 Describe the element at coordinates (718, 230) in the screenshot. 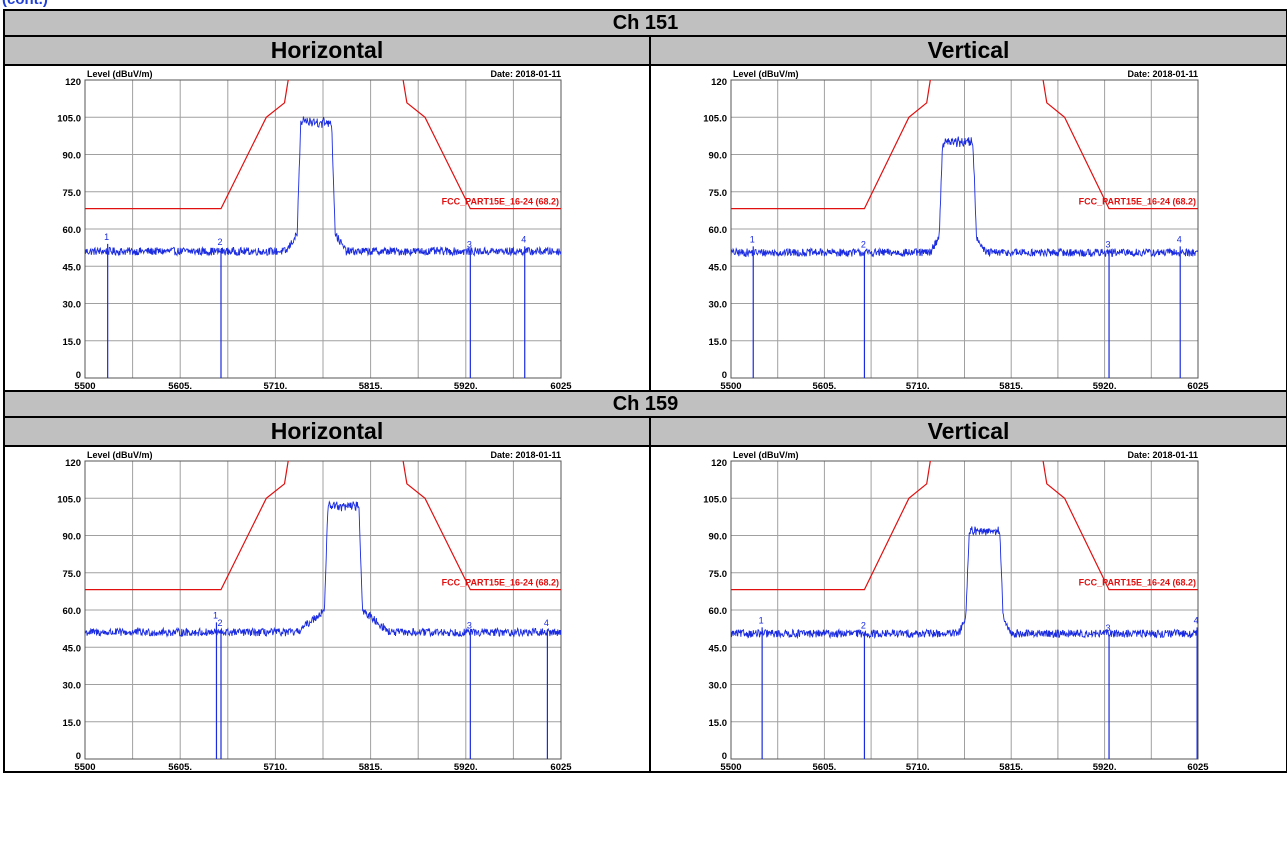

I see `y-tick-label: 60.0` at that location.